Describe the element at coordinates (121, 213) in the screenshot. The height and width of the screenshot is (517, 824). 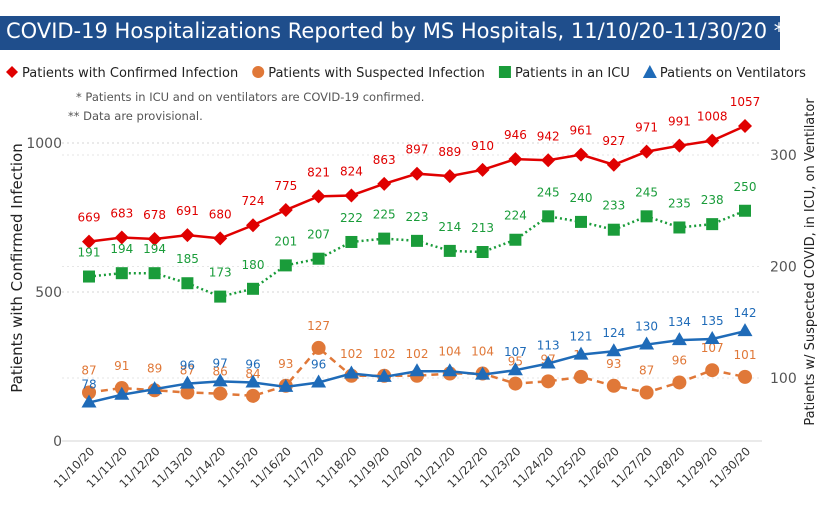
I see `data-label-patients-with-confirmed-infection: 683` at that location.